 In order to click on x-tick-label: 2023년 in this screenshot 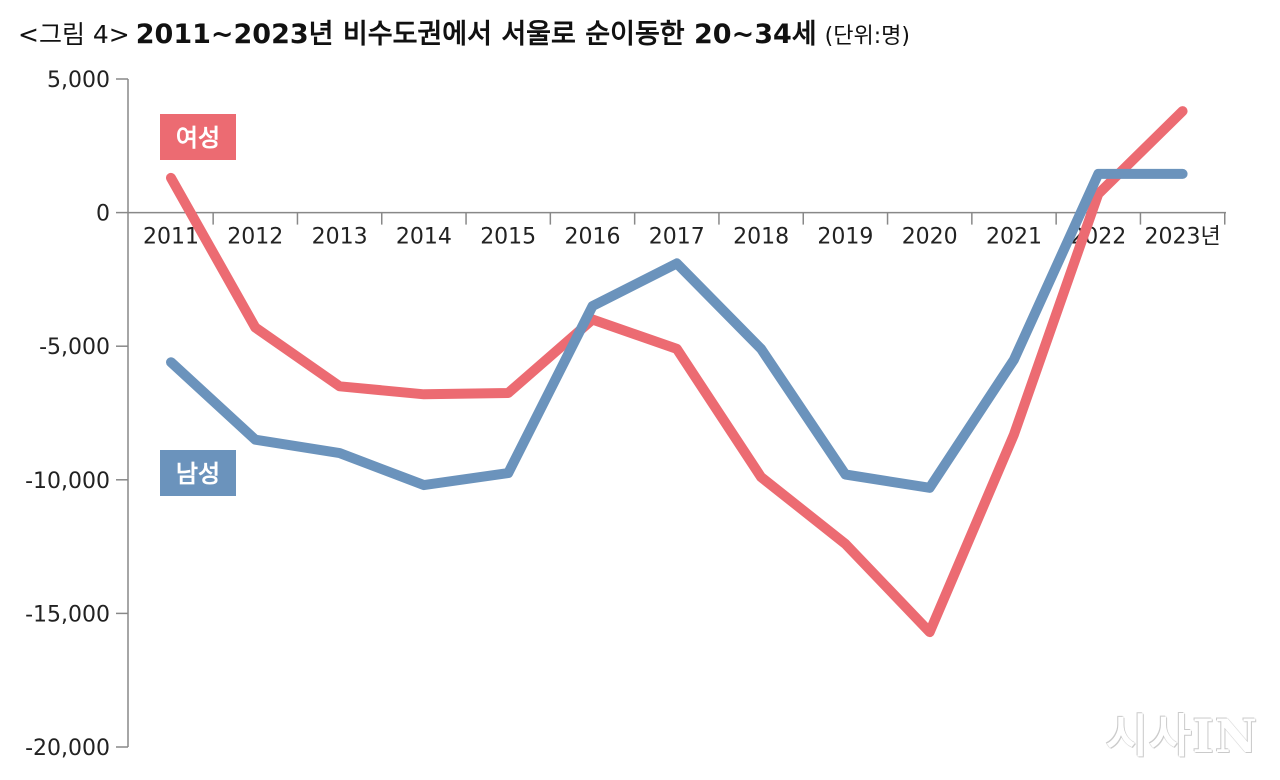, I will do `click(1182, 237)`.